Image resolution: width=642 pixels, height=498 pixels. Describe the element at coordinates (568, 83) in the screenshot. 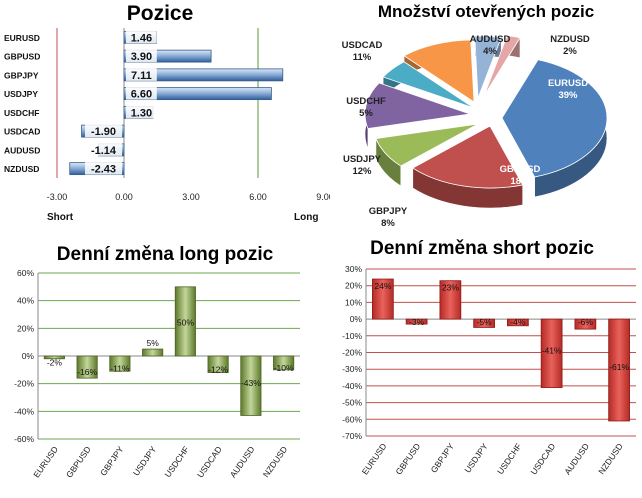

I see `pie-slice-label: EURUSD` at that location.